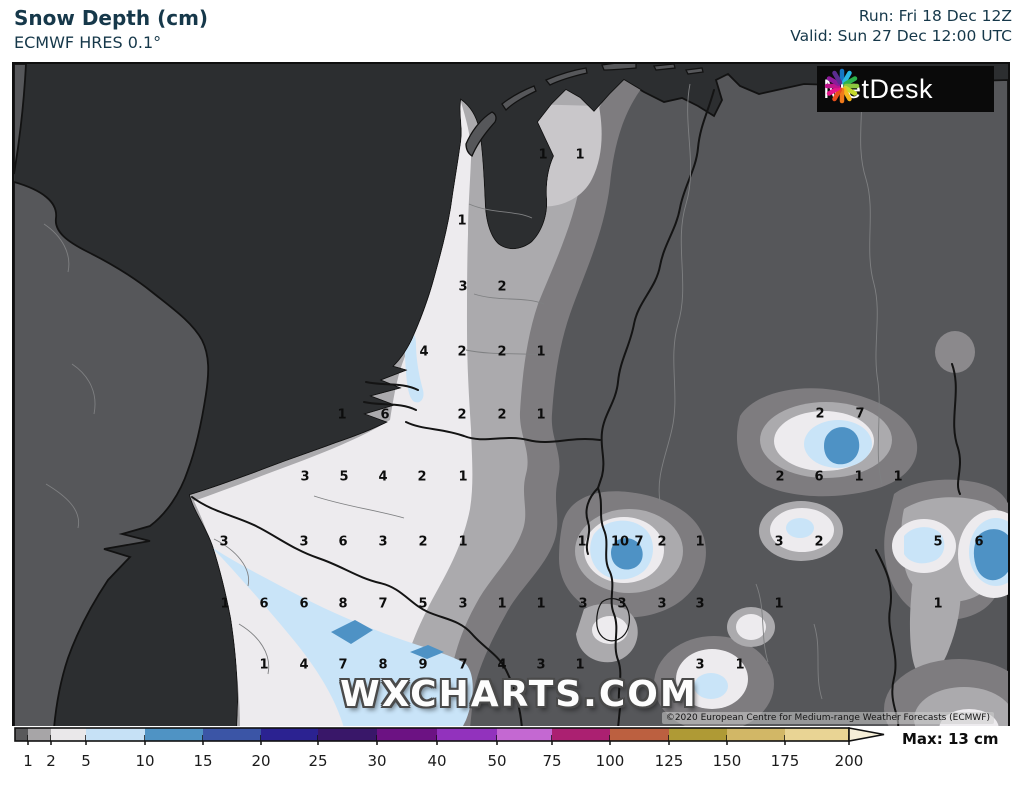 This screenshot has width=1024, height=786. I want to click on run-label: Run: Fri 18 Dec 12Z, so click(935, 16).